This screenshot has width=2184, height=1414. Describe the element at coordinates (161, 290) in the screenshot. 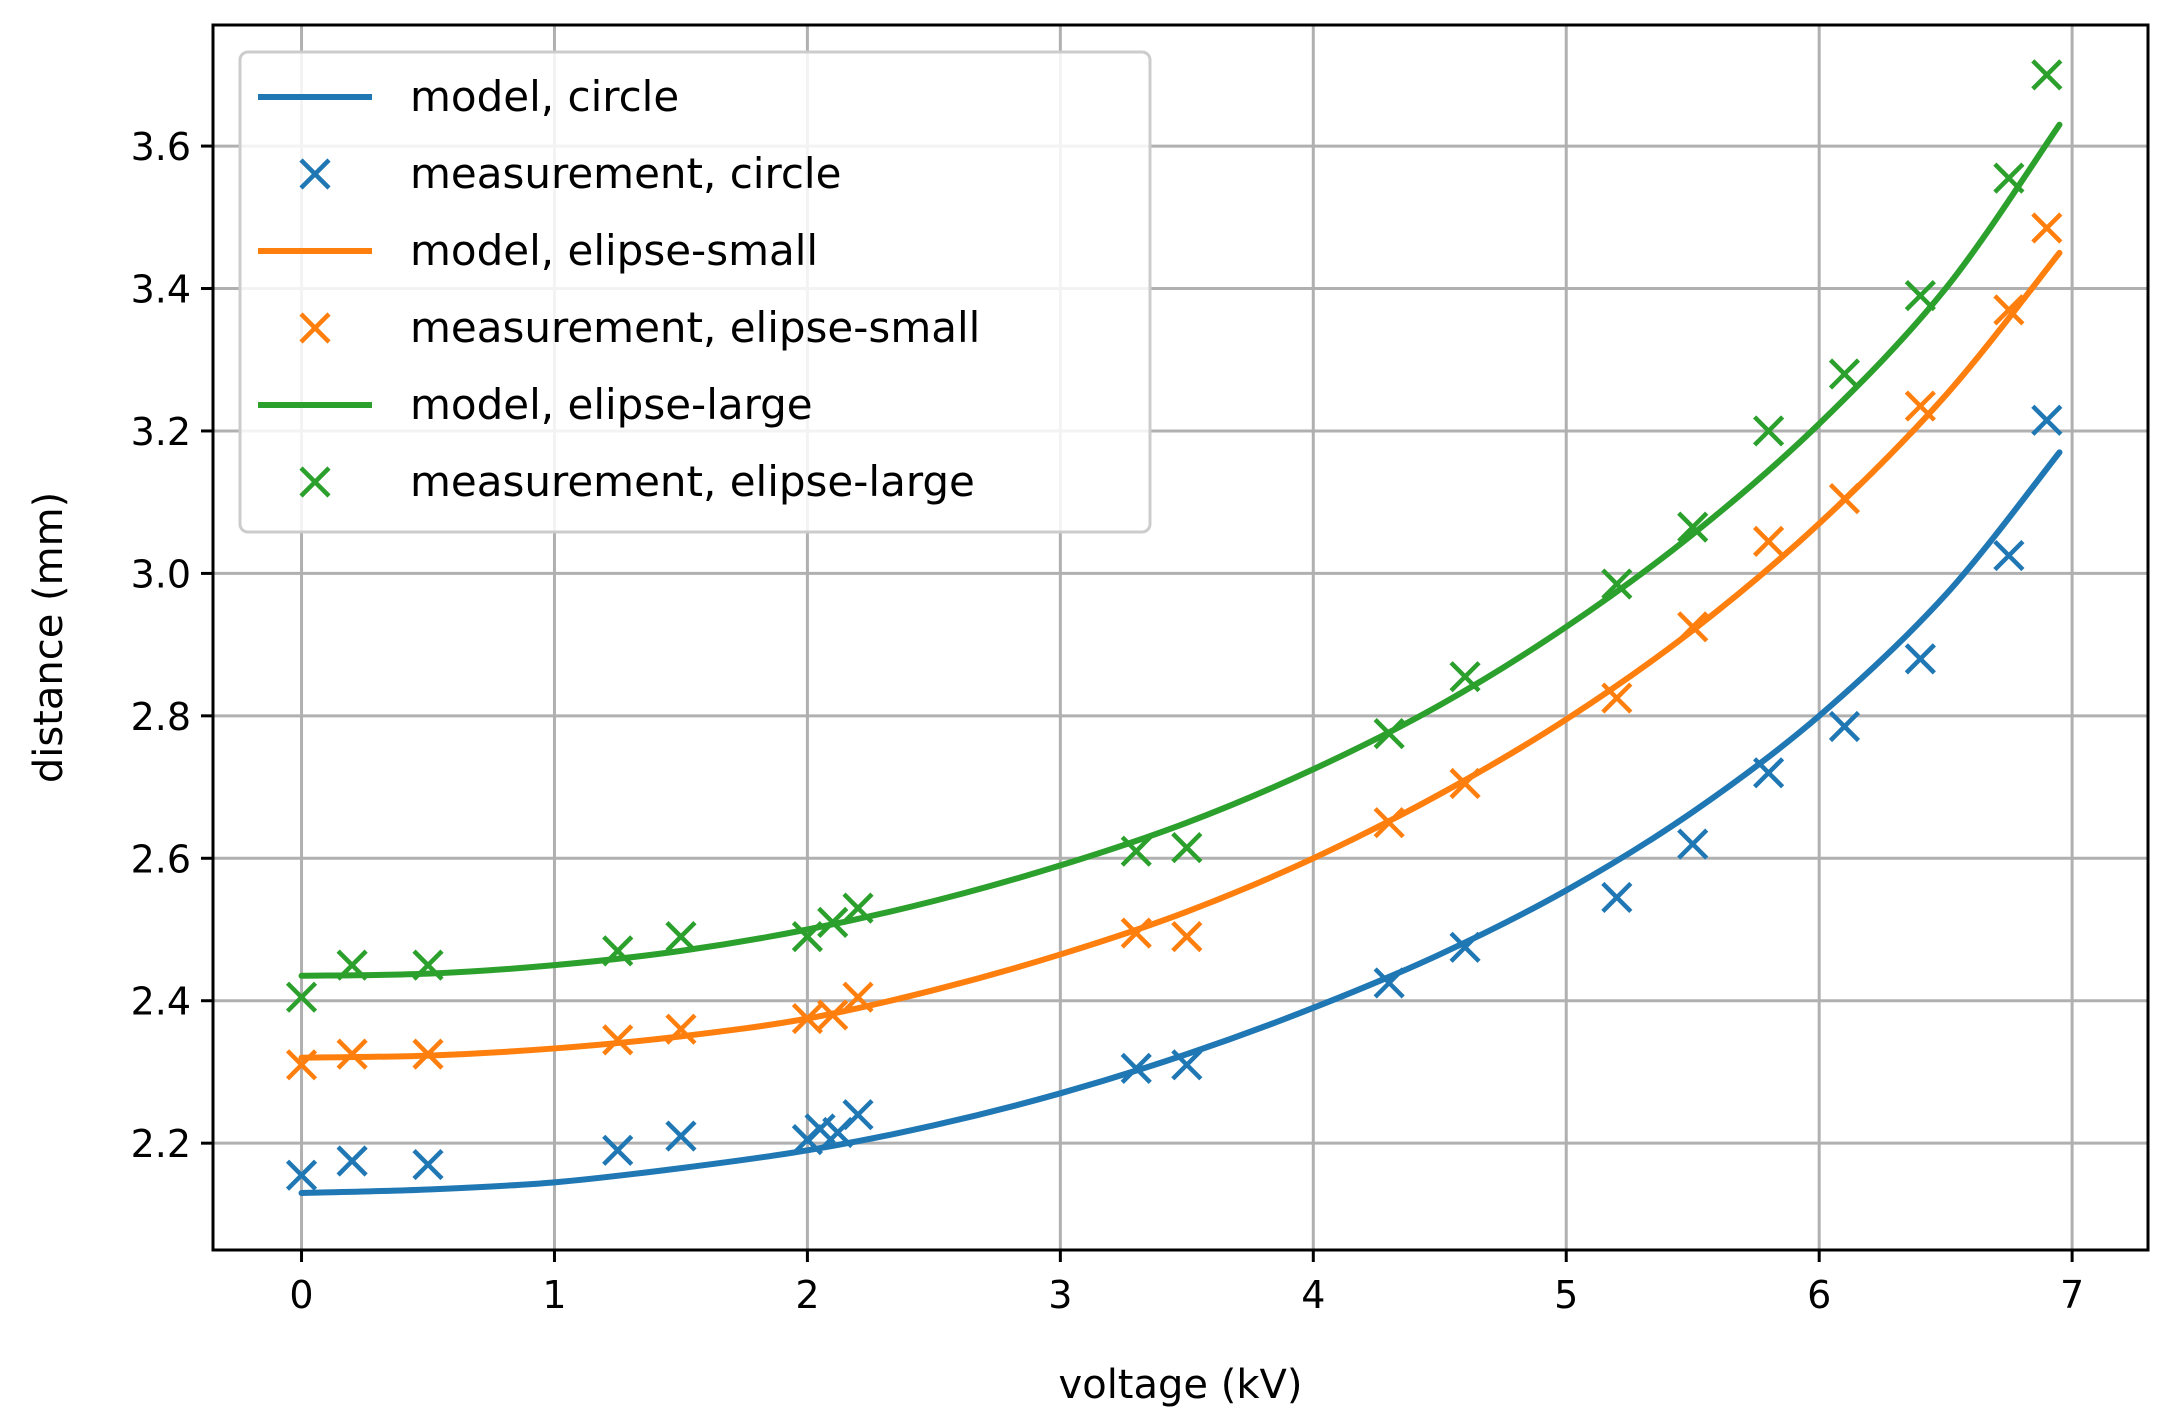

I see `y-tick-label: 3.4` at that location.